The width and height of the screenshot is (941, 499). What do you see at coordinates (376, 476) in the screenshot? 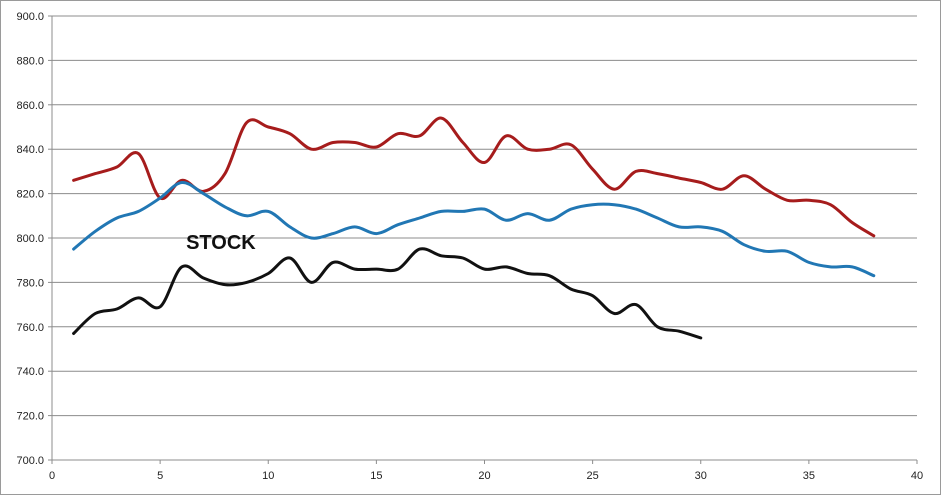
I see `x-tick-label: 15` at bounding box center [376, 476].